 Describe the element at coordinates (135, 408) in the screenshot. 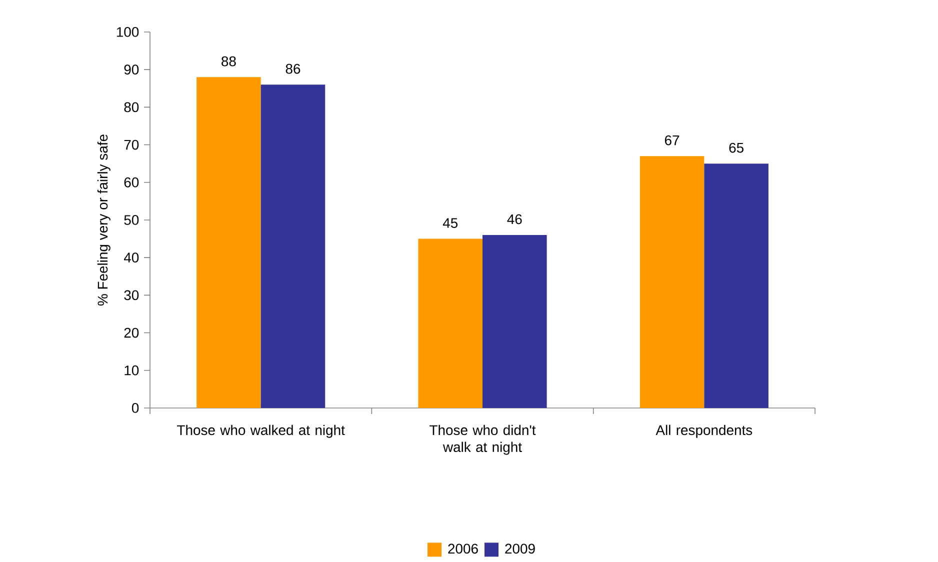

I see `y-tick-label: 0` at that location.